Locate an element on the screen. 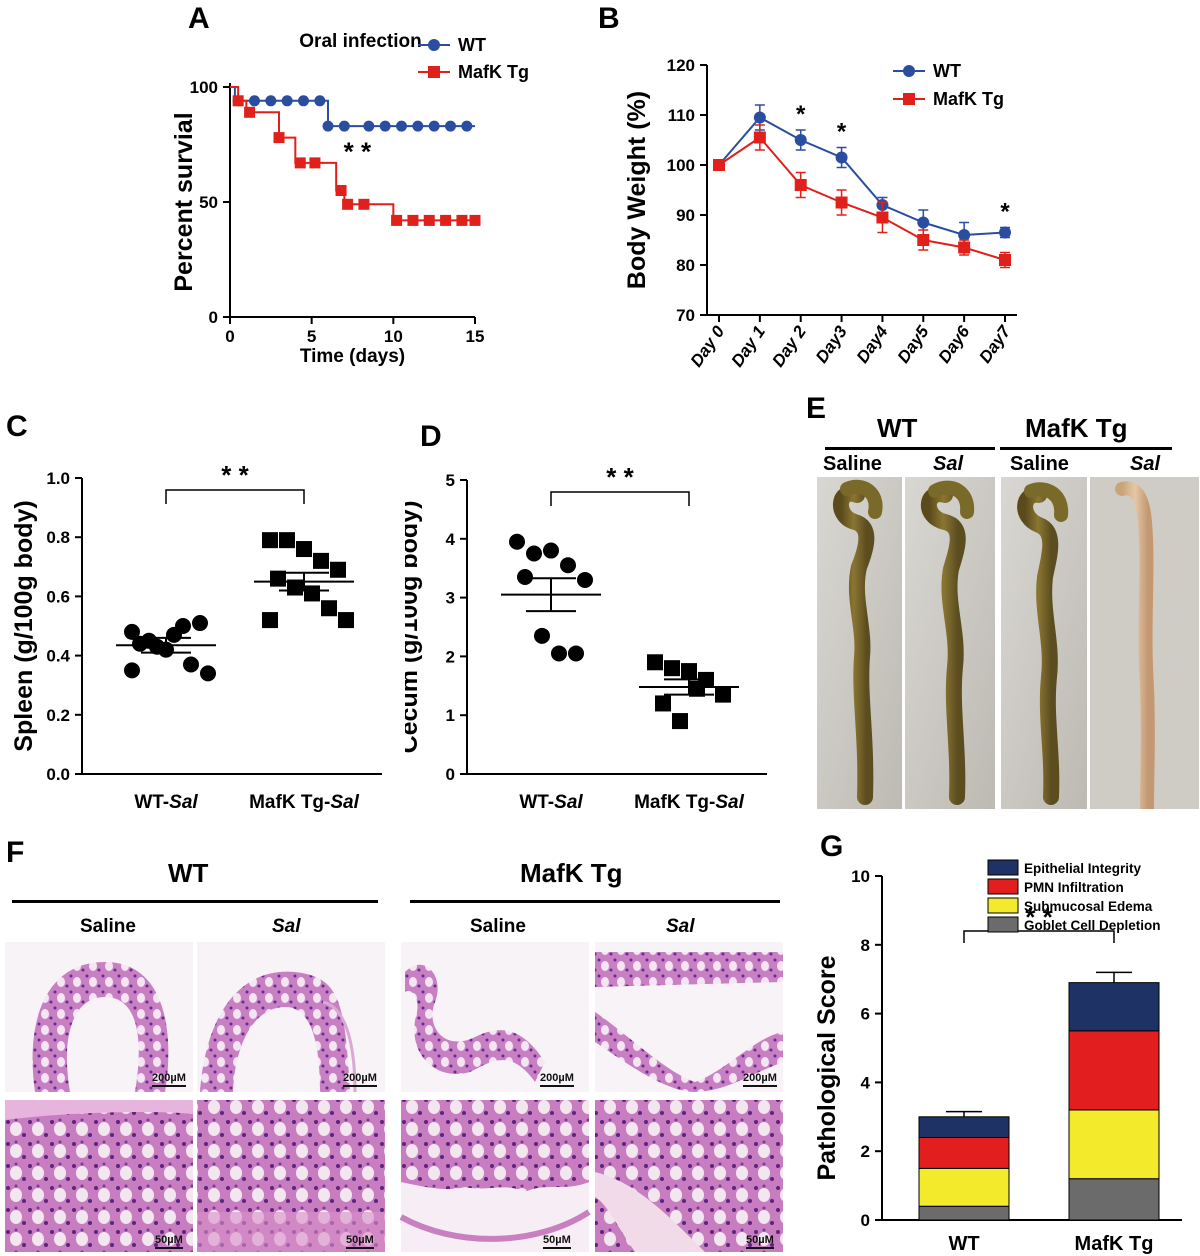 The height and width of the screenshot is (1256, 1200). a-y-tick-label: 50 is located at coordinates (208, 202).